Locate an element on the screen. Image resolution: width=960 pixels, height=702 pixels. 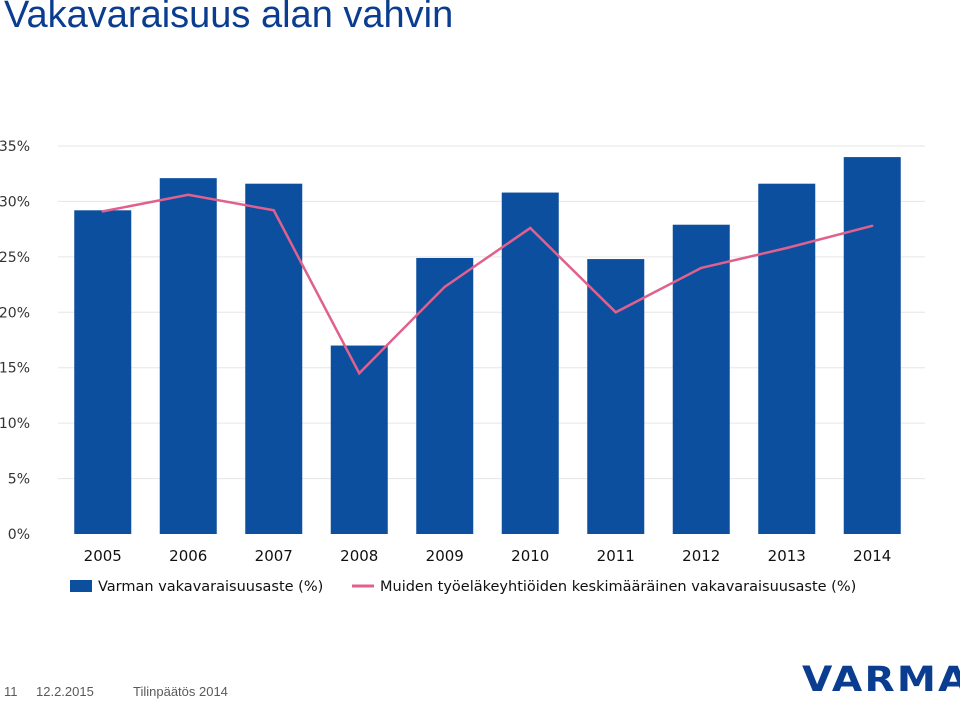
x-tick-label: 2014 is located at coordinates (872, 556).